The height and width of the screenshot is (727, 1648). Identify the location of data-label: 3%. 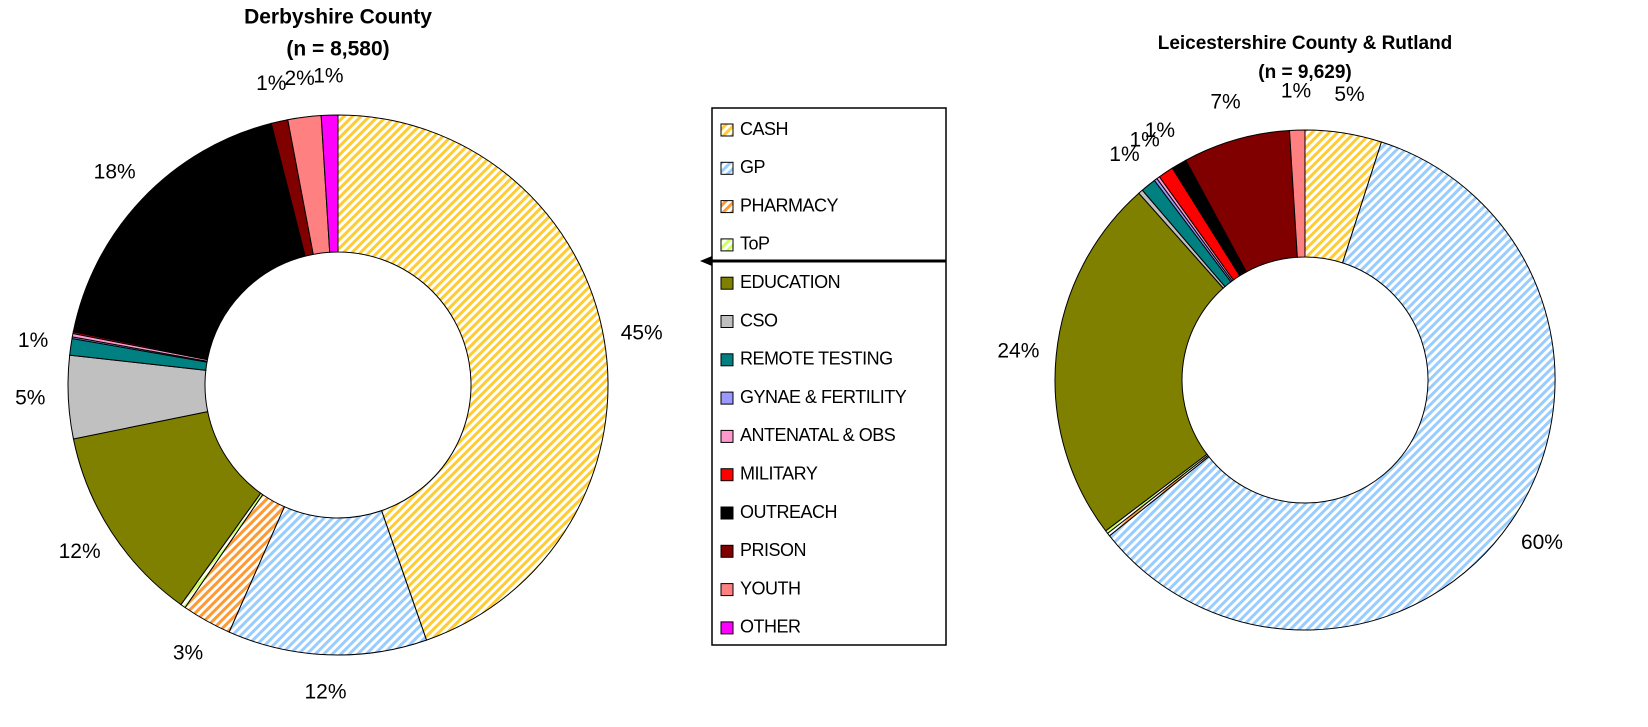
(188, 653).